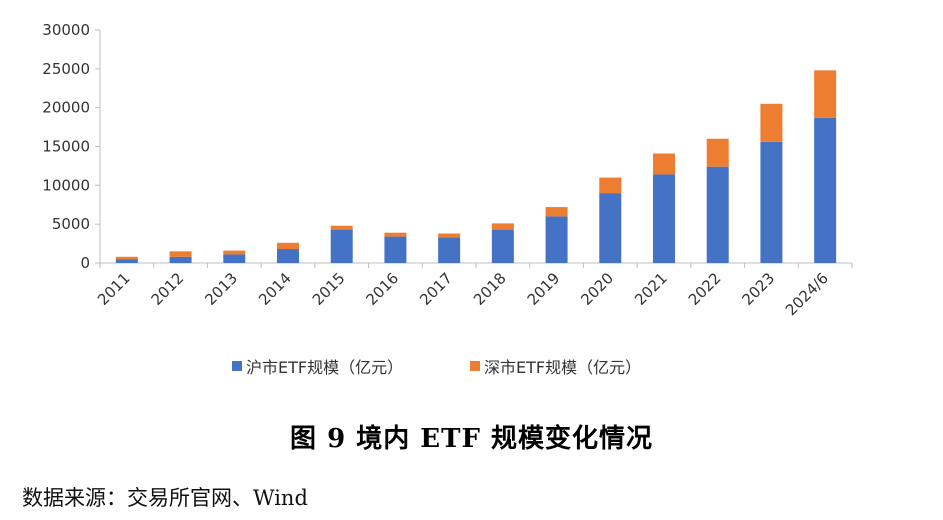 The image size is (943, 520). What do you see at coordinates (275, 289) in the screenshot?
I see `x-tick-label: 2014` at bounding box center [275, 289].